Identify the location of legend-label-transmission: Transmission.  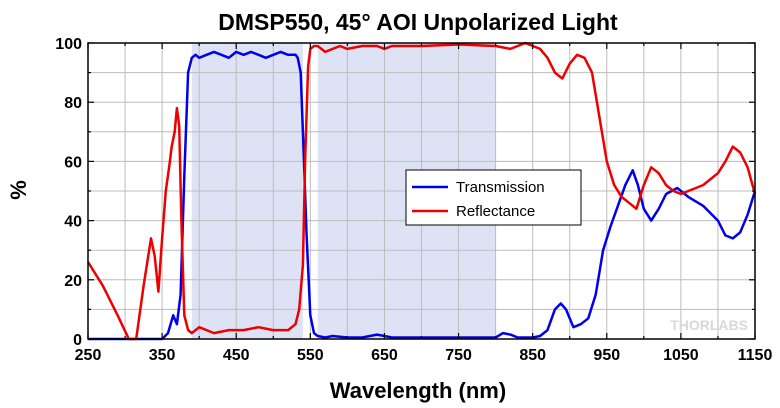
(500, 187).